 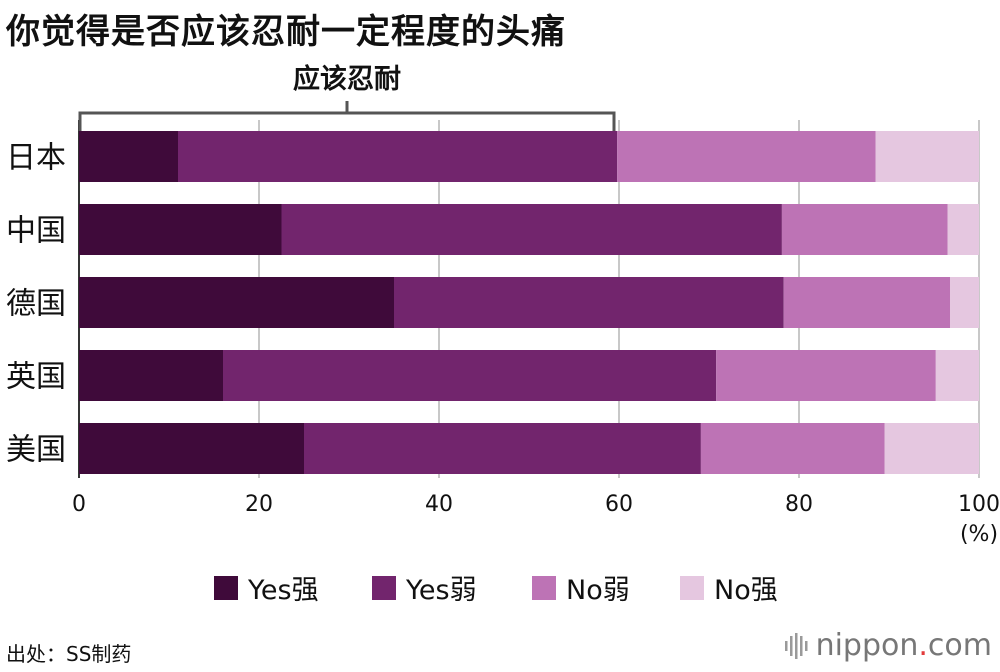 I want to click on x-tick-label: 0, so click(x=79, y=504).